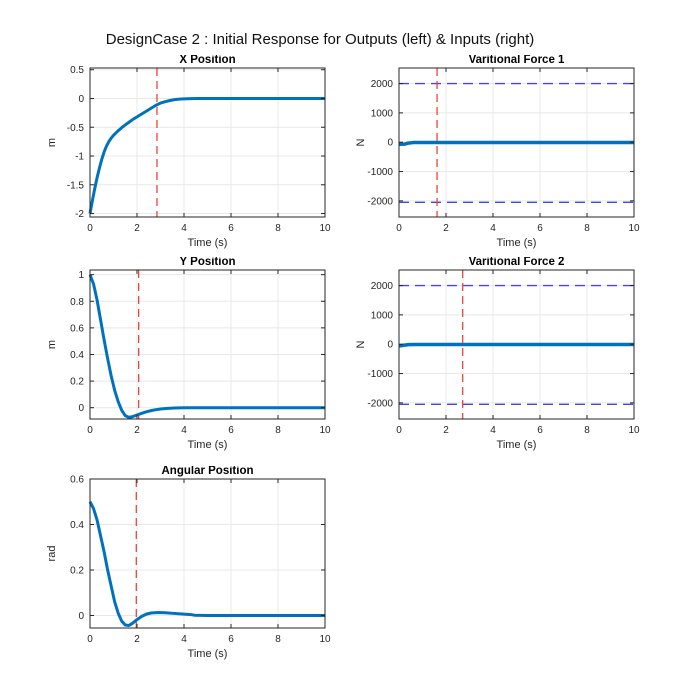 The image size is (700, 700). I want to click on series-y-response, so click(206, 346).